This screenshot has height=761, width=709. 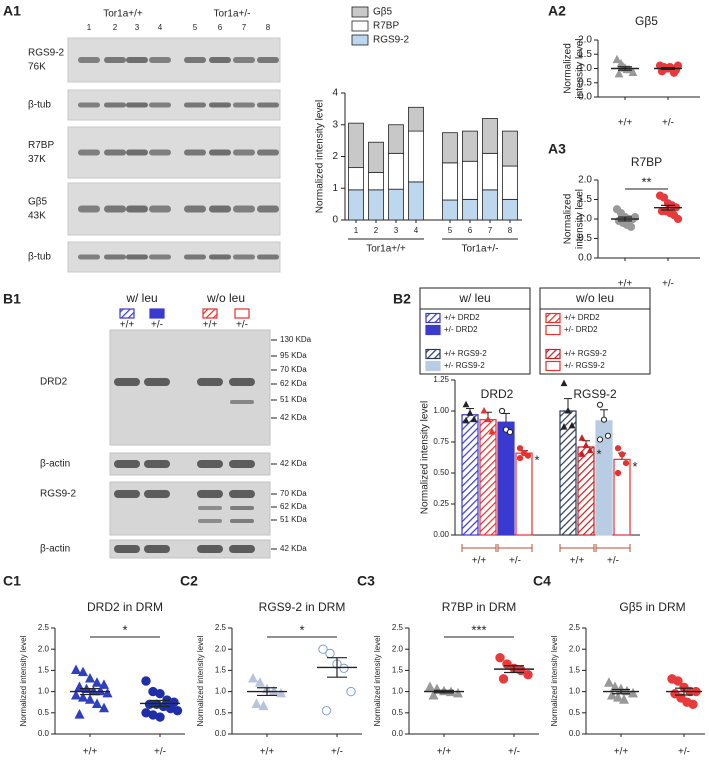 I want to click on marker-label: 42 KDa, so click(x=293, y=417).